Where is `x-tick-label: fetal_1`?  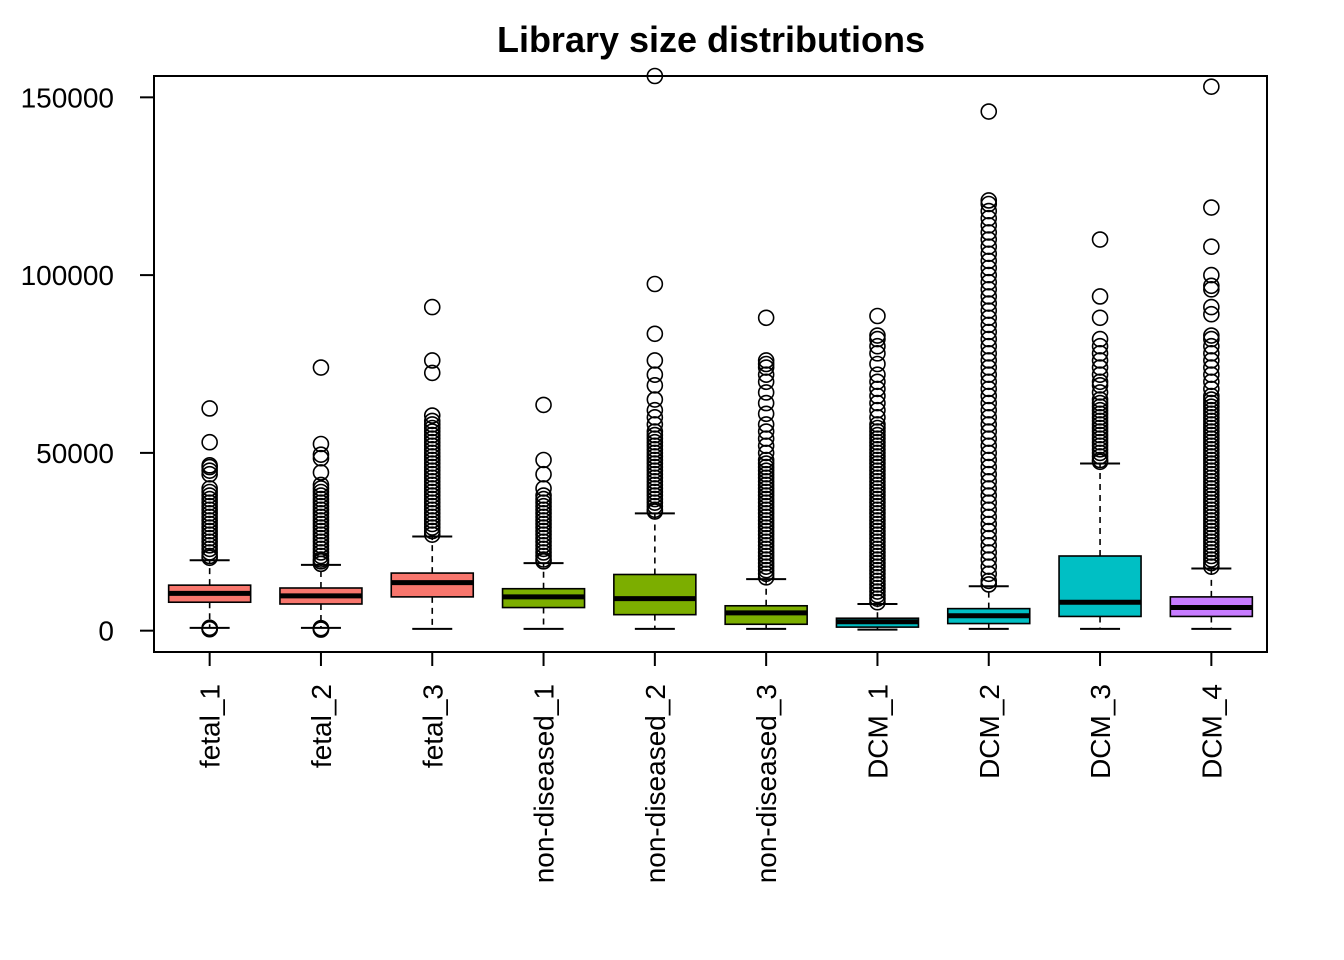 x-tick-label: fetal_1 is located at coordinates (210, 726).